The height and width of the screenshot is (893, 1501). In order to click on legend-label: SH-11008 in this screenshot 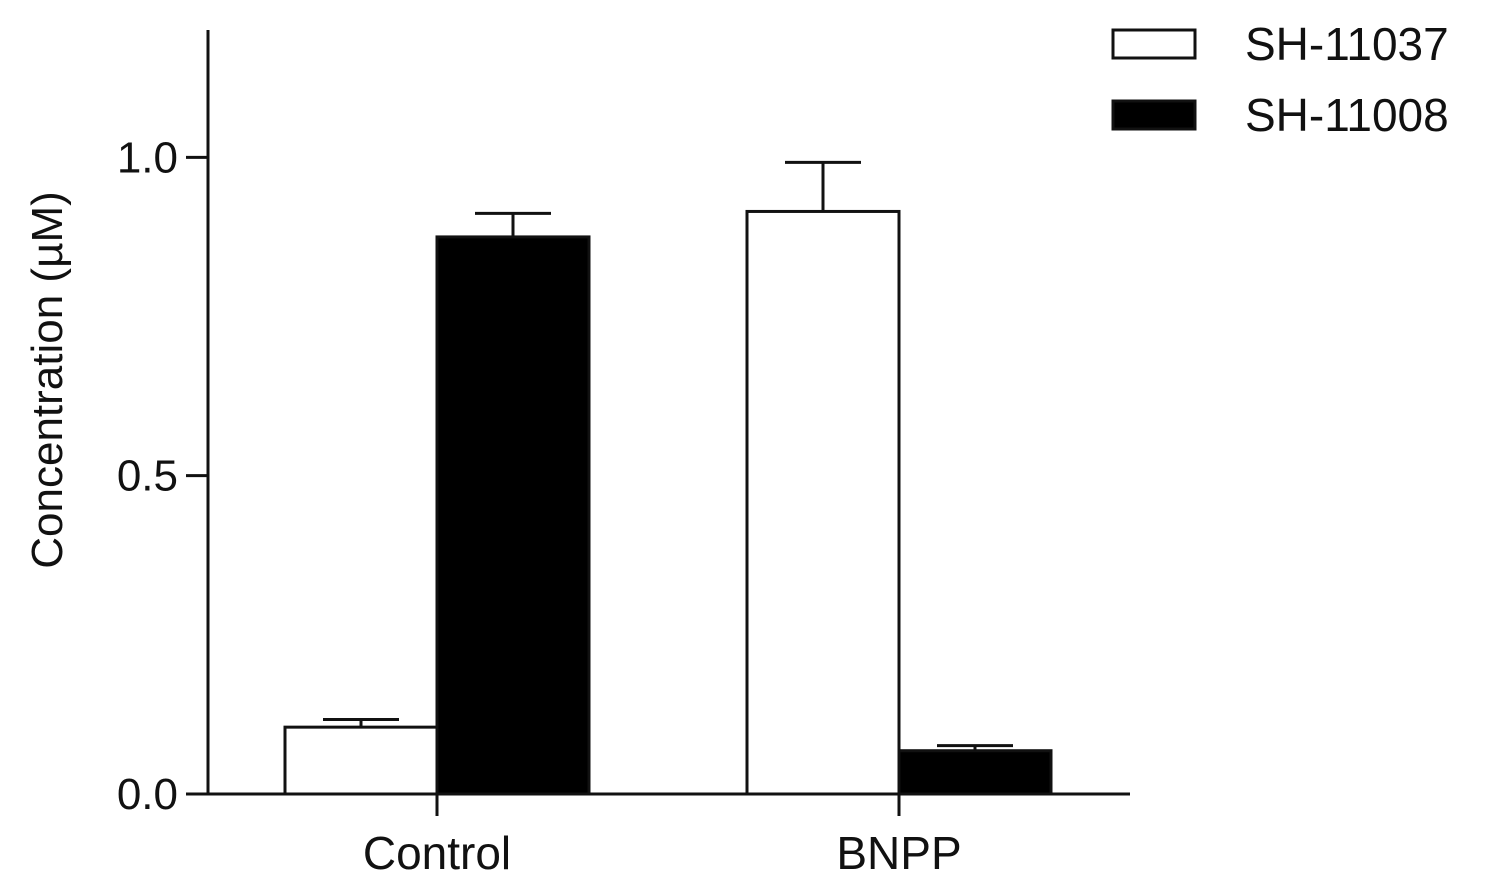, I will do `click(1347, 115)`.